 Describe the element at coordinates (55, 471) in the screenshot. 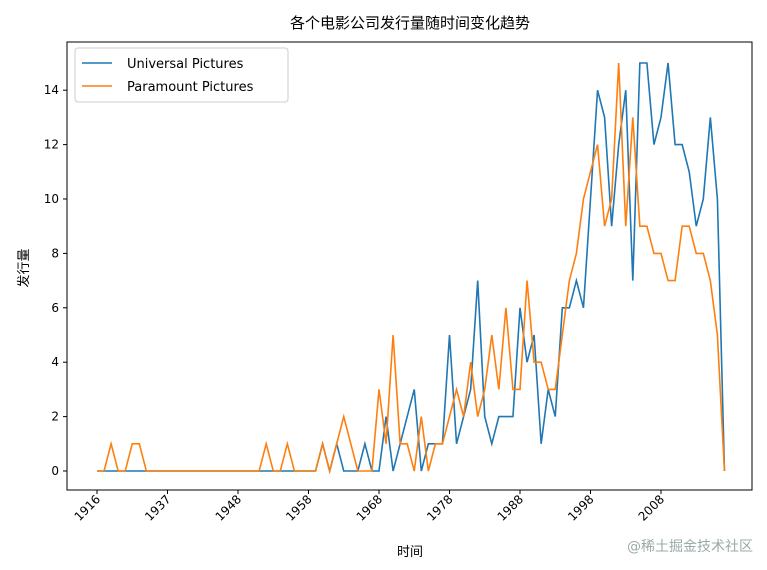

I see `y-tick-label: 0` at that location.